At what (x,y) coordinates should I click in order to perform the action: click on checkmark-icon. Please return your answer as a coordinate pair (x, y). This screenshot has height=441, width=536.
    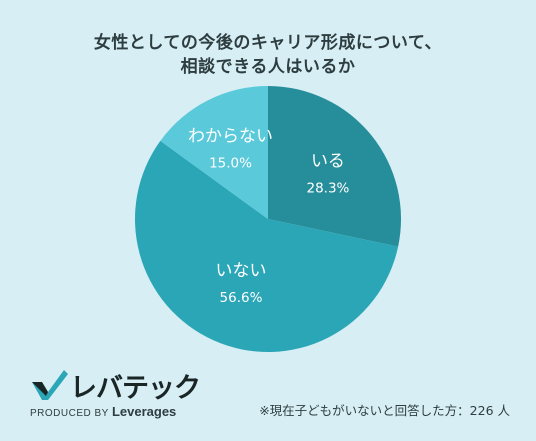
    Looking at the image, I should click on (50, 385).